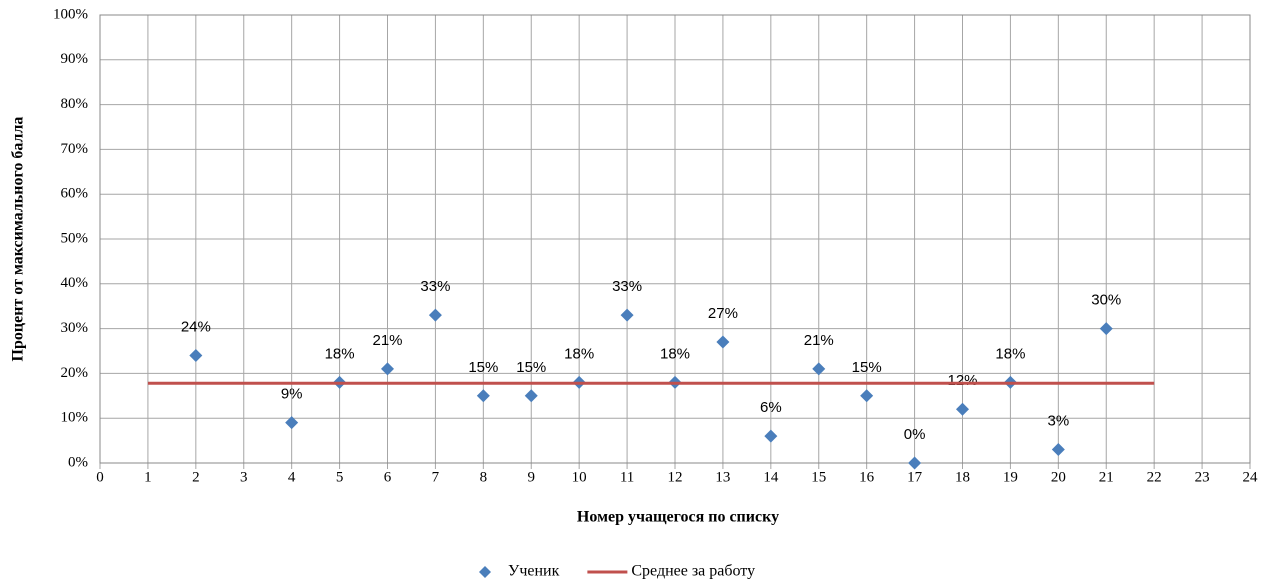 This screenshot has width=1280, height=587. I want to click on x-tick-label: 22, so click(1154, 477).